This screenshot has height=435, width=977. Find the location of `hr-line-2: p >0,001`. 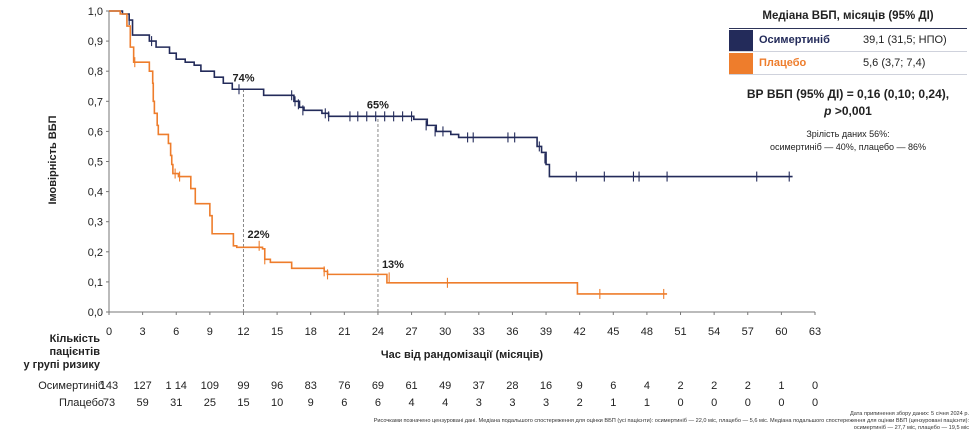

hr-line-2: p >0,001 is located at coordinates (848, 111).